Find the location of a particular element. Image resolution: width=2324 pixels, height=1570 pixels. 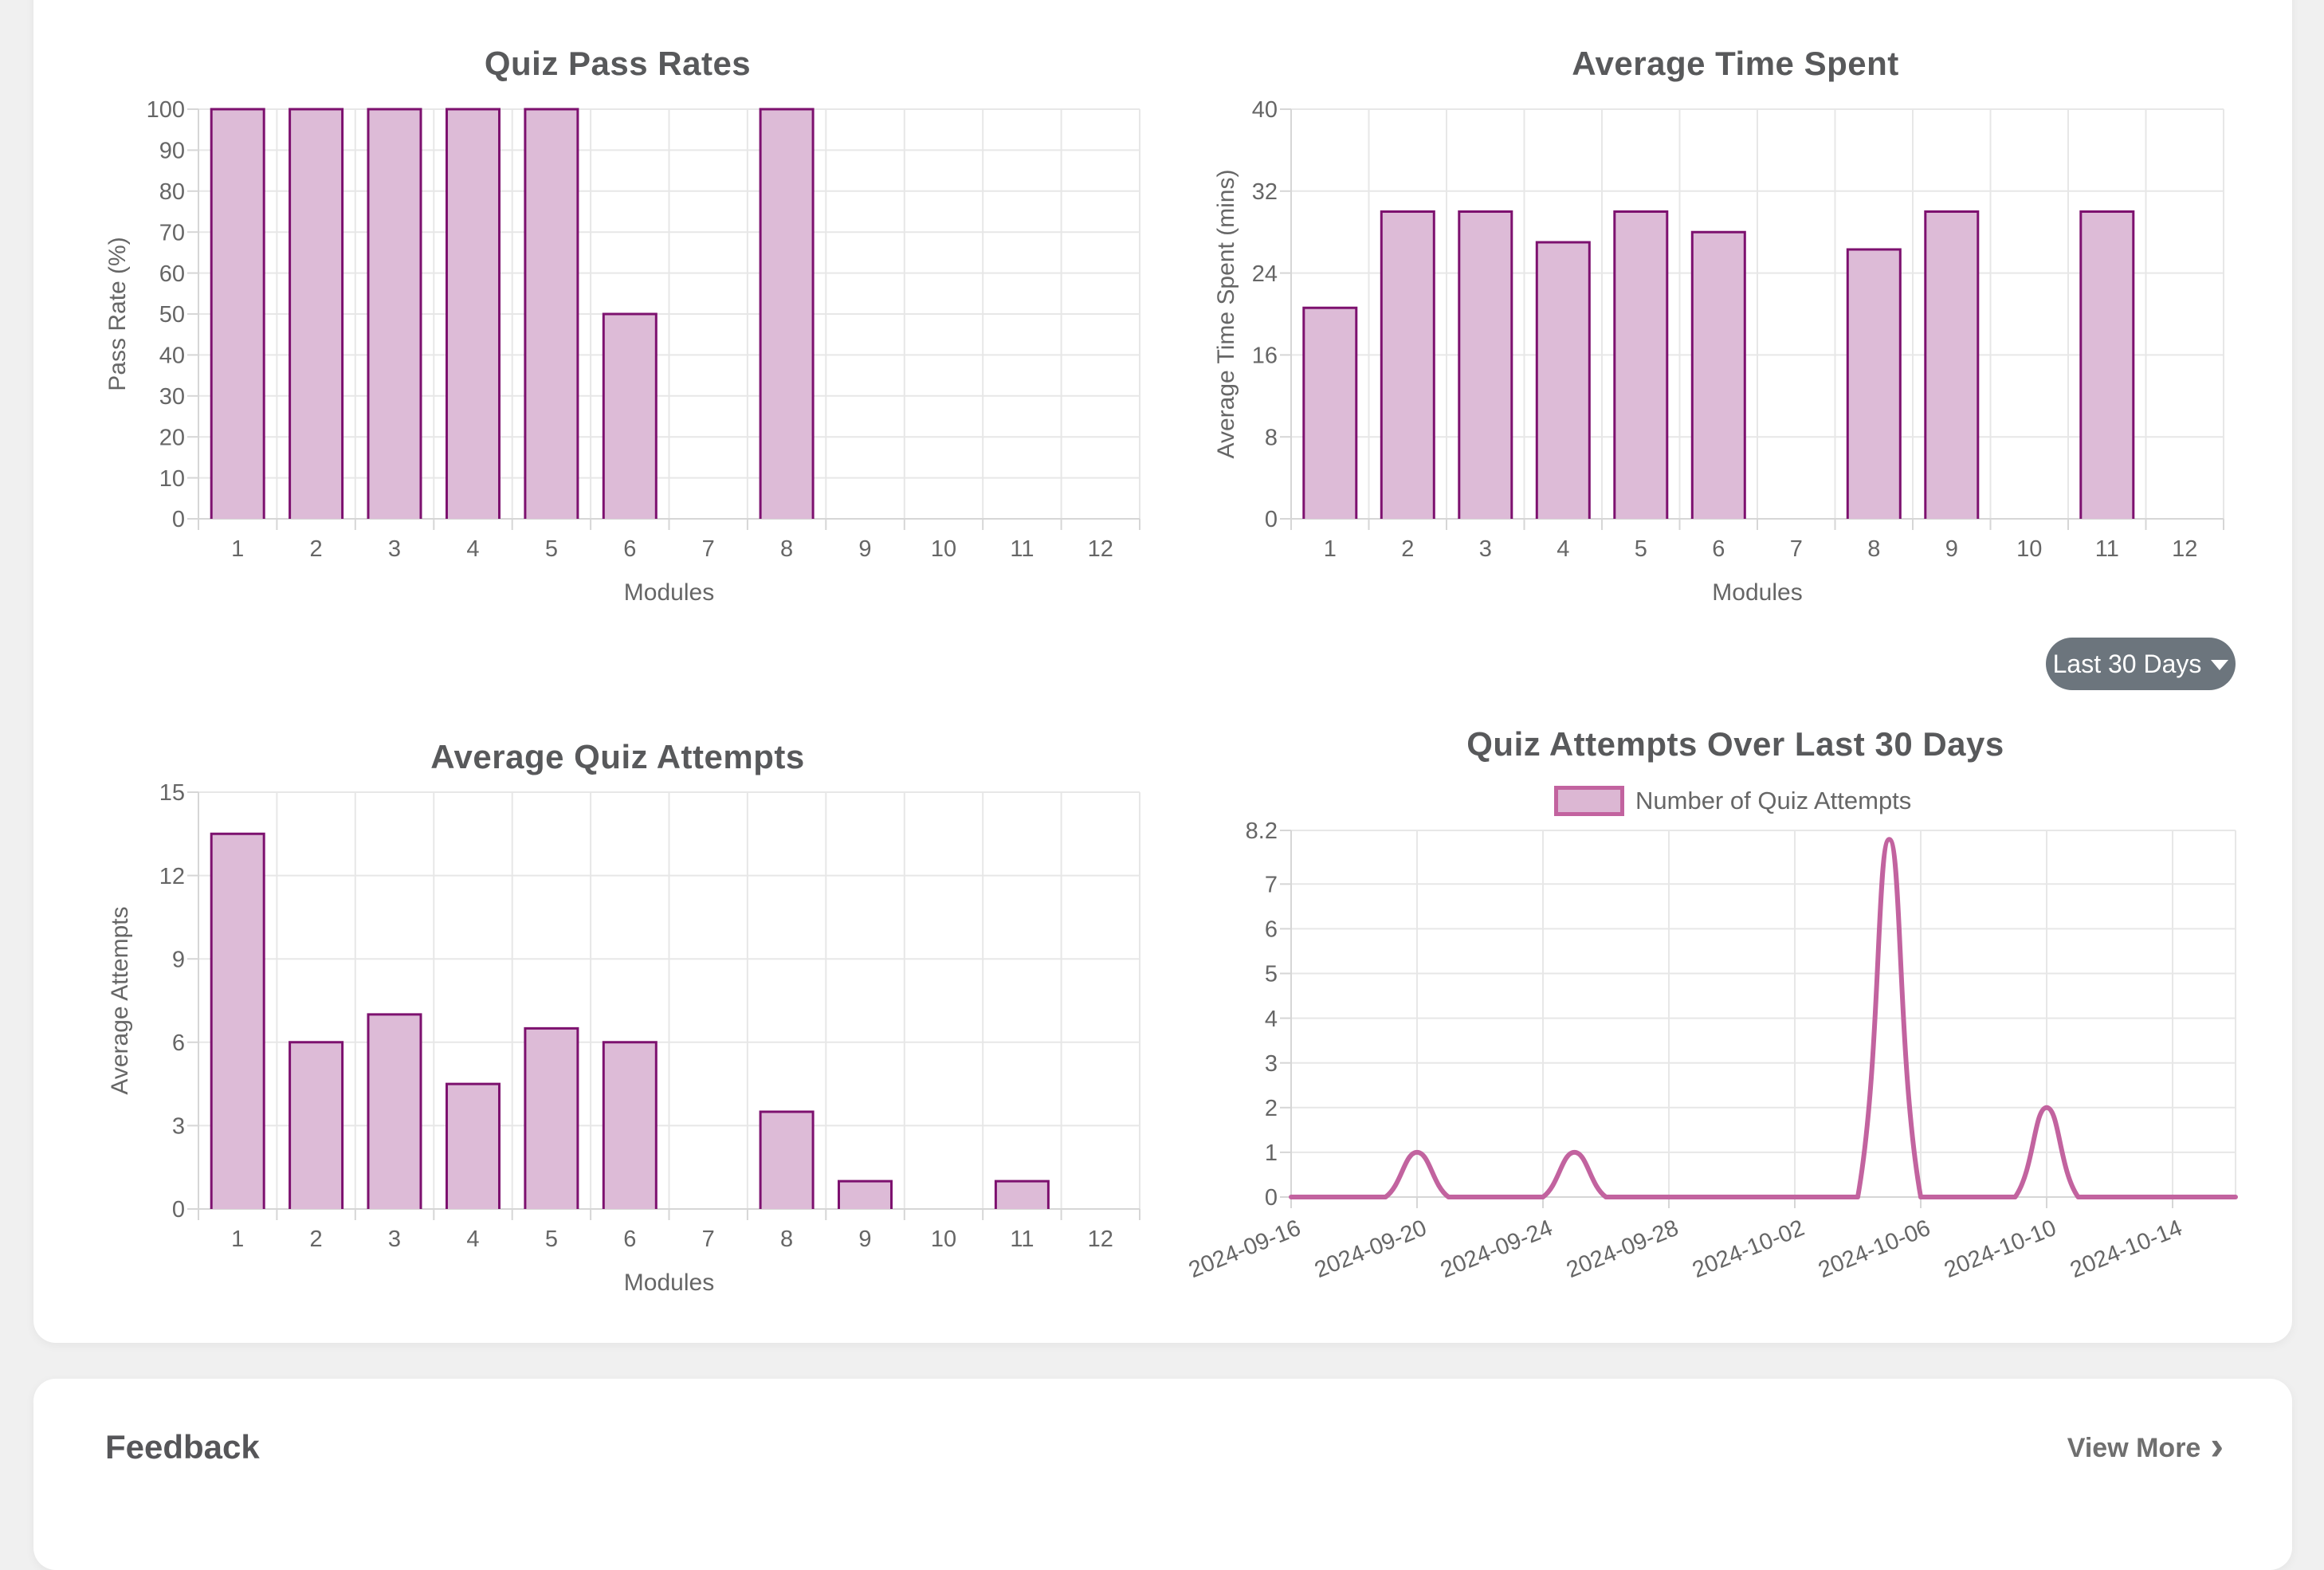

chart-title-average-quiz-attempts: Average Quiz Attempts is located at coordinates (617, 756).